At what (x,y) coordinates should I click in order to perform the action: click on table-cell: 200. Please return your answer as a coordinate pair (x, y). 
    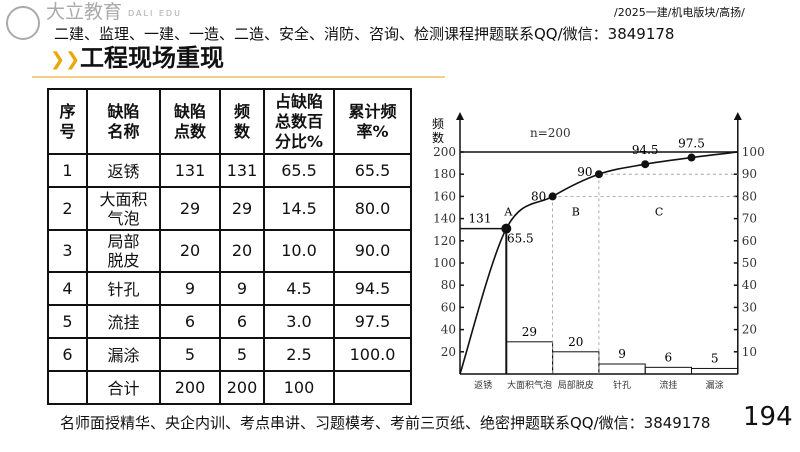
    Looking at the image, I should click on (242, 387).